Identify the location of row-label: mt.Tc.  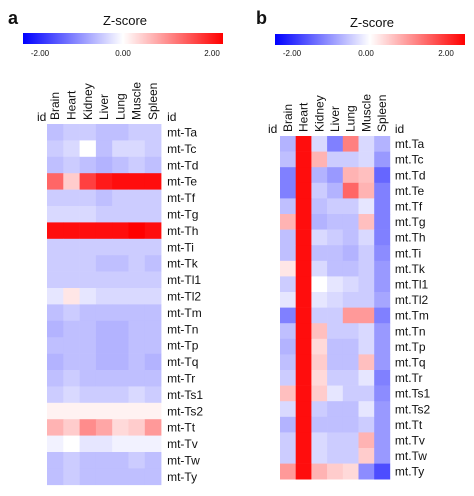
(409, 160).